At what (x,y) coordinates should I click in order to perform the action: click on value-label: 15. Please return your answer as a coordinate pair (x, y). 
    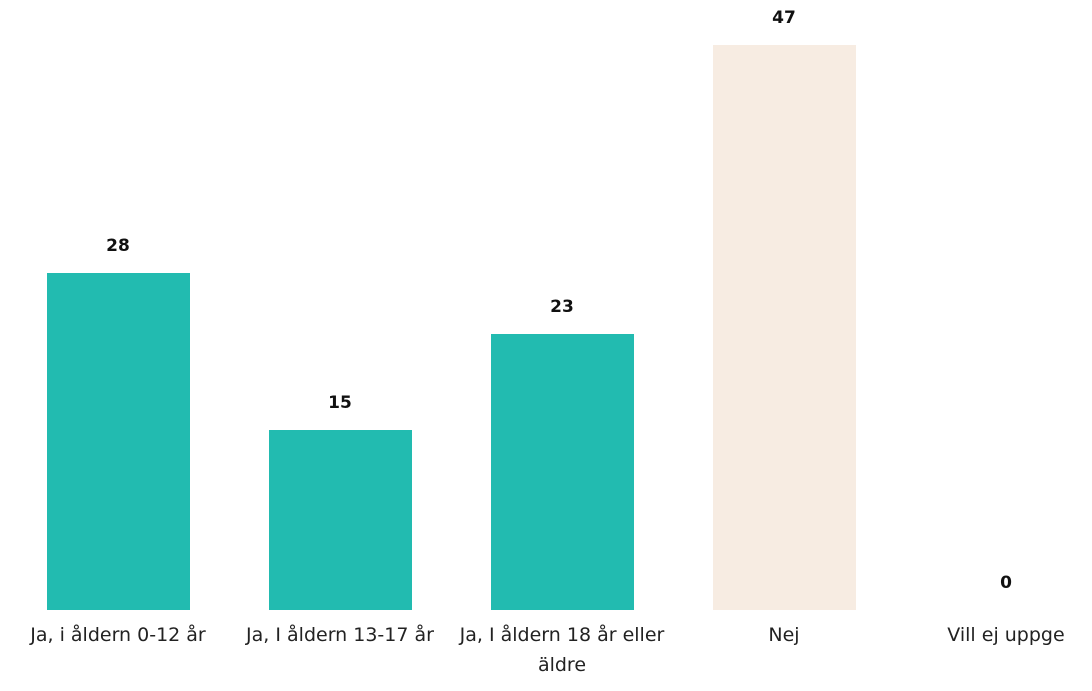
    Looking at the image, I should click on (340, 402).